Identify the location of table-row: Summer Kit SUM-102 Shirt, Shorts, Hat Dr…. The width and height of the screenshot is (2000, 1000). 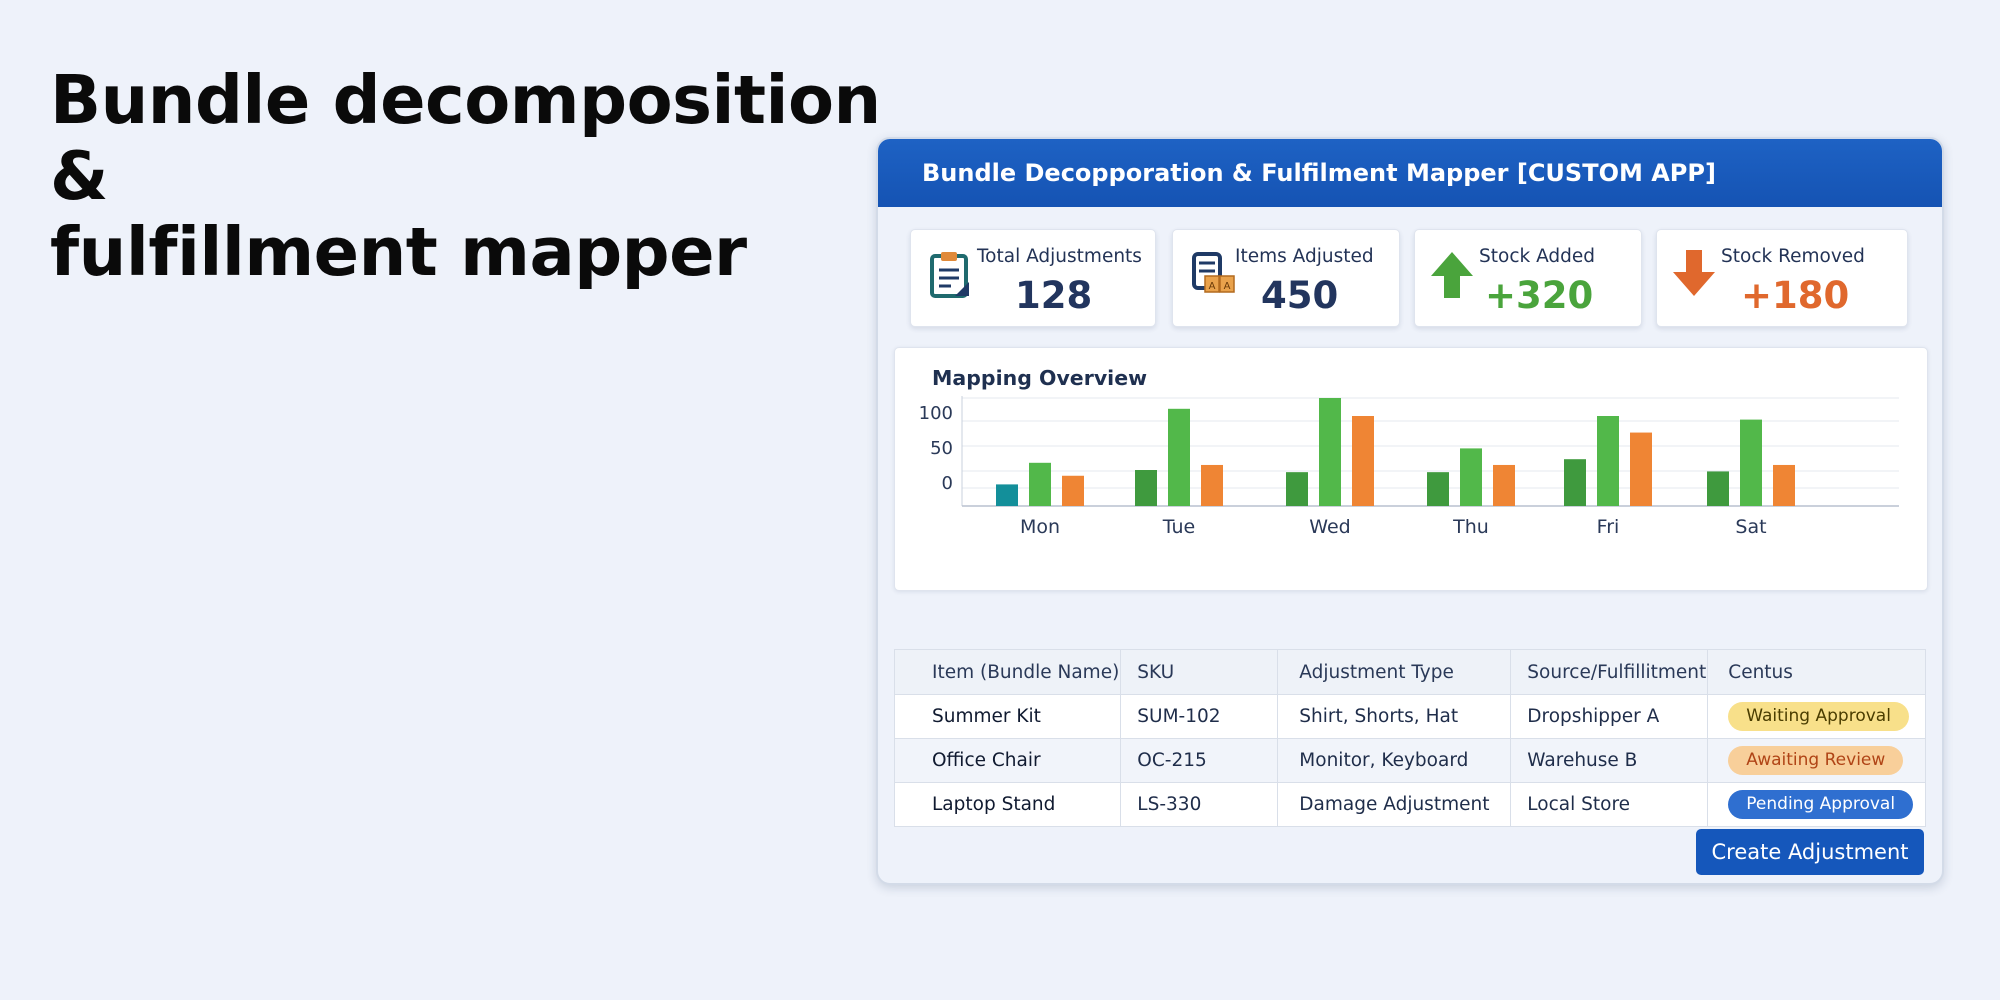
(1409, 716).